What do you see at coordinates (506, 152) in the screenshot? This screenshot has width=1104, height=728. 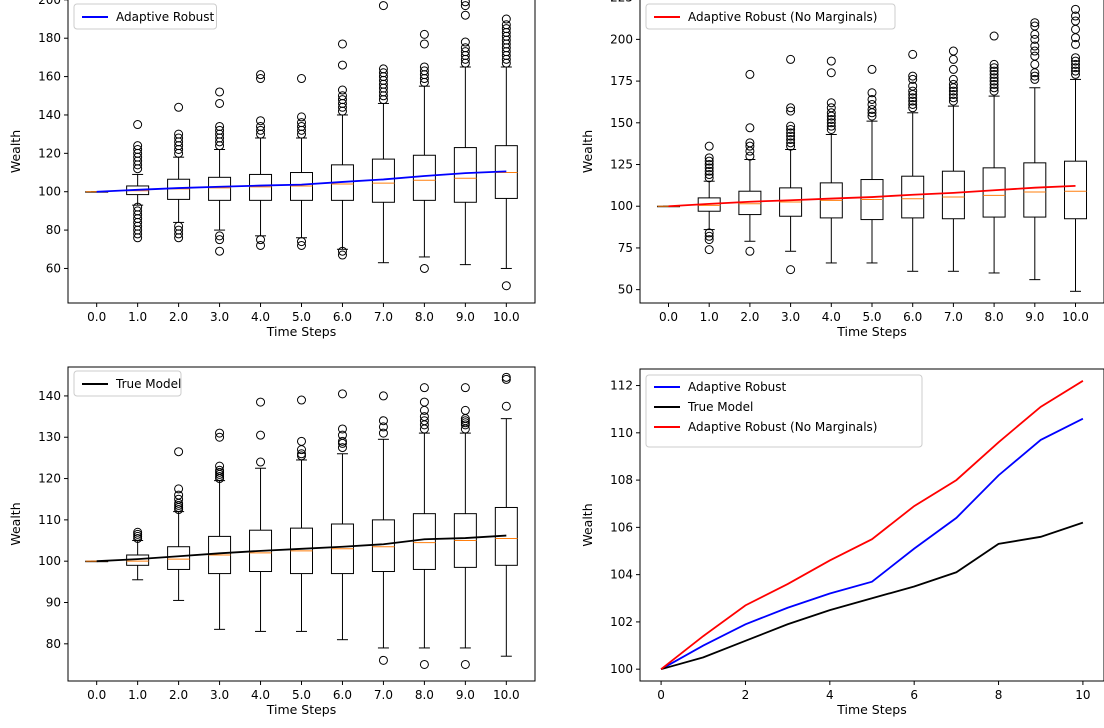 I see `box-10.0` at bounding box center [506, 152].